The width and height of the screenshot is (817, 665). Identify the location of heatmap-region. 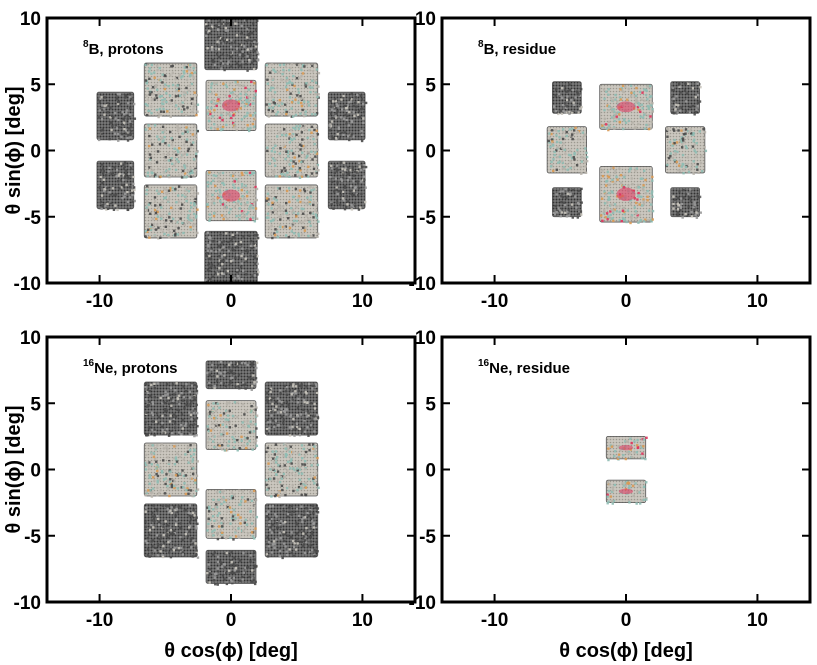
(567, 203).